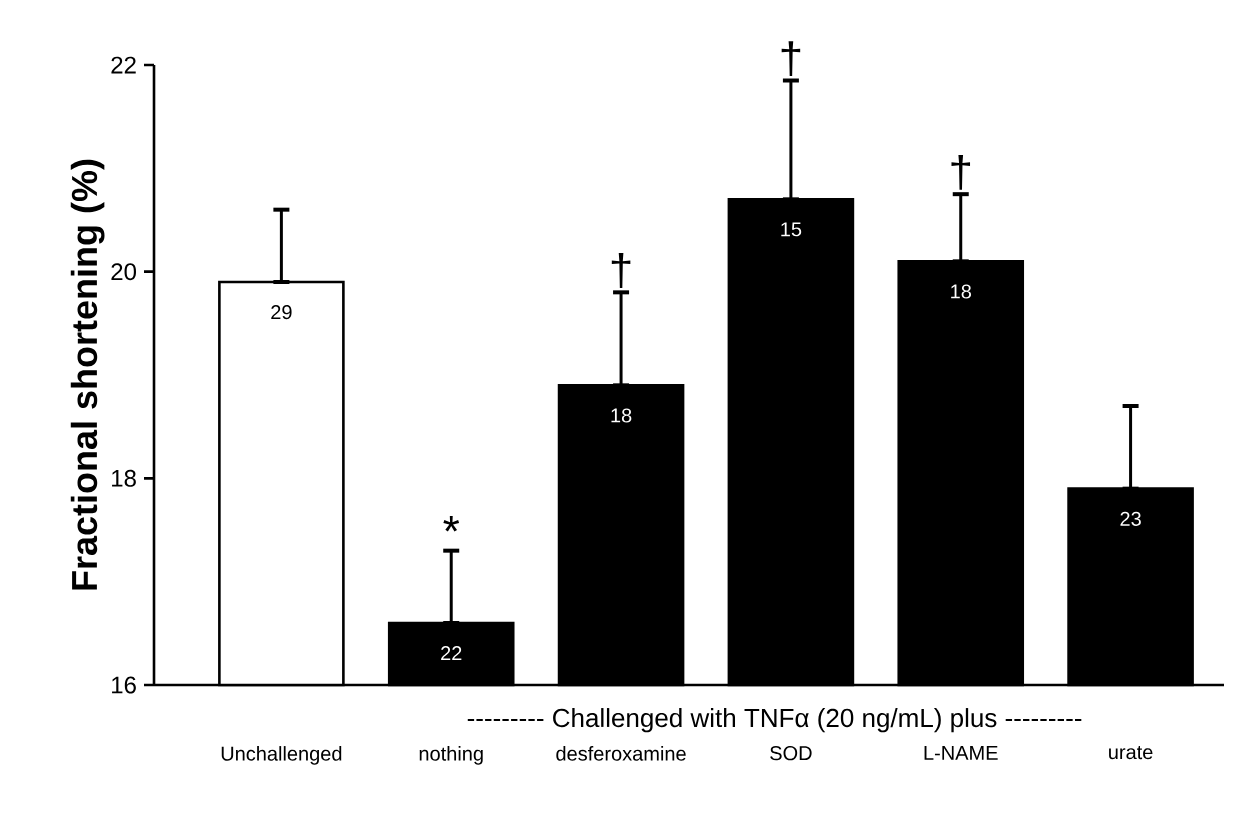  I want to click on annotation: 22, so click(451, 653).